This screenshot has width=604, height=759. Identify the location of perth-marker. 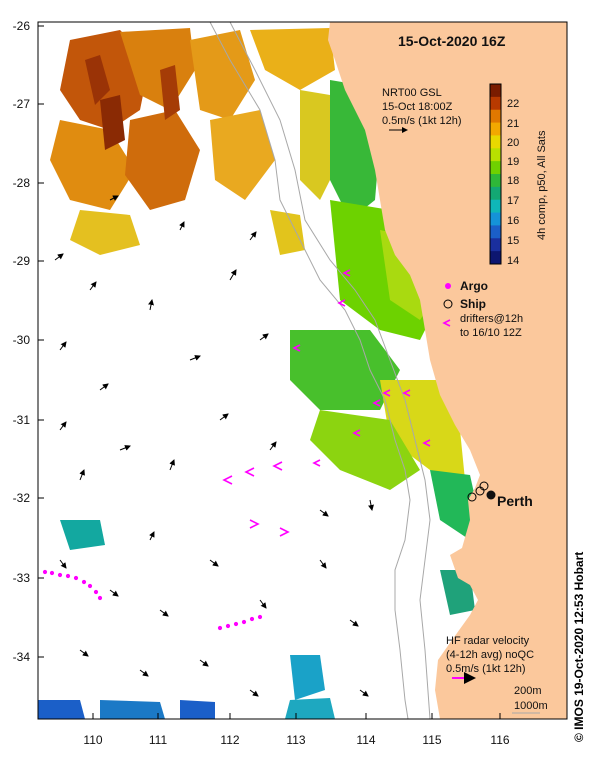
(491, 495).